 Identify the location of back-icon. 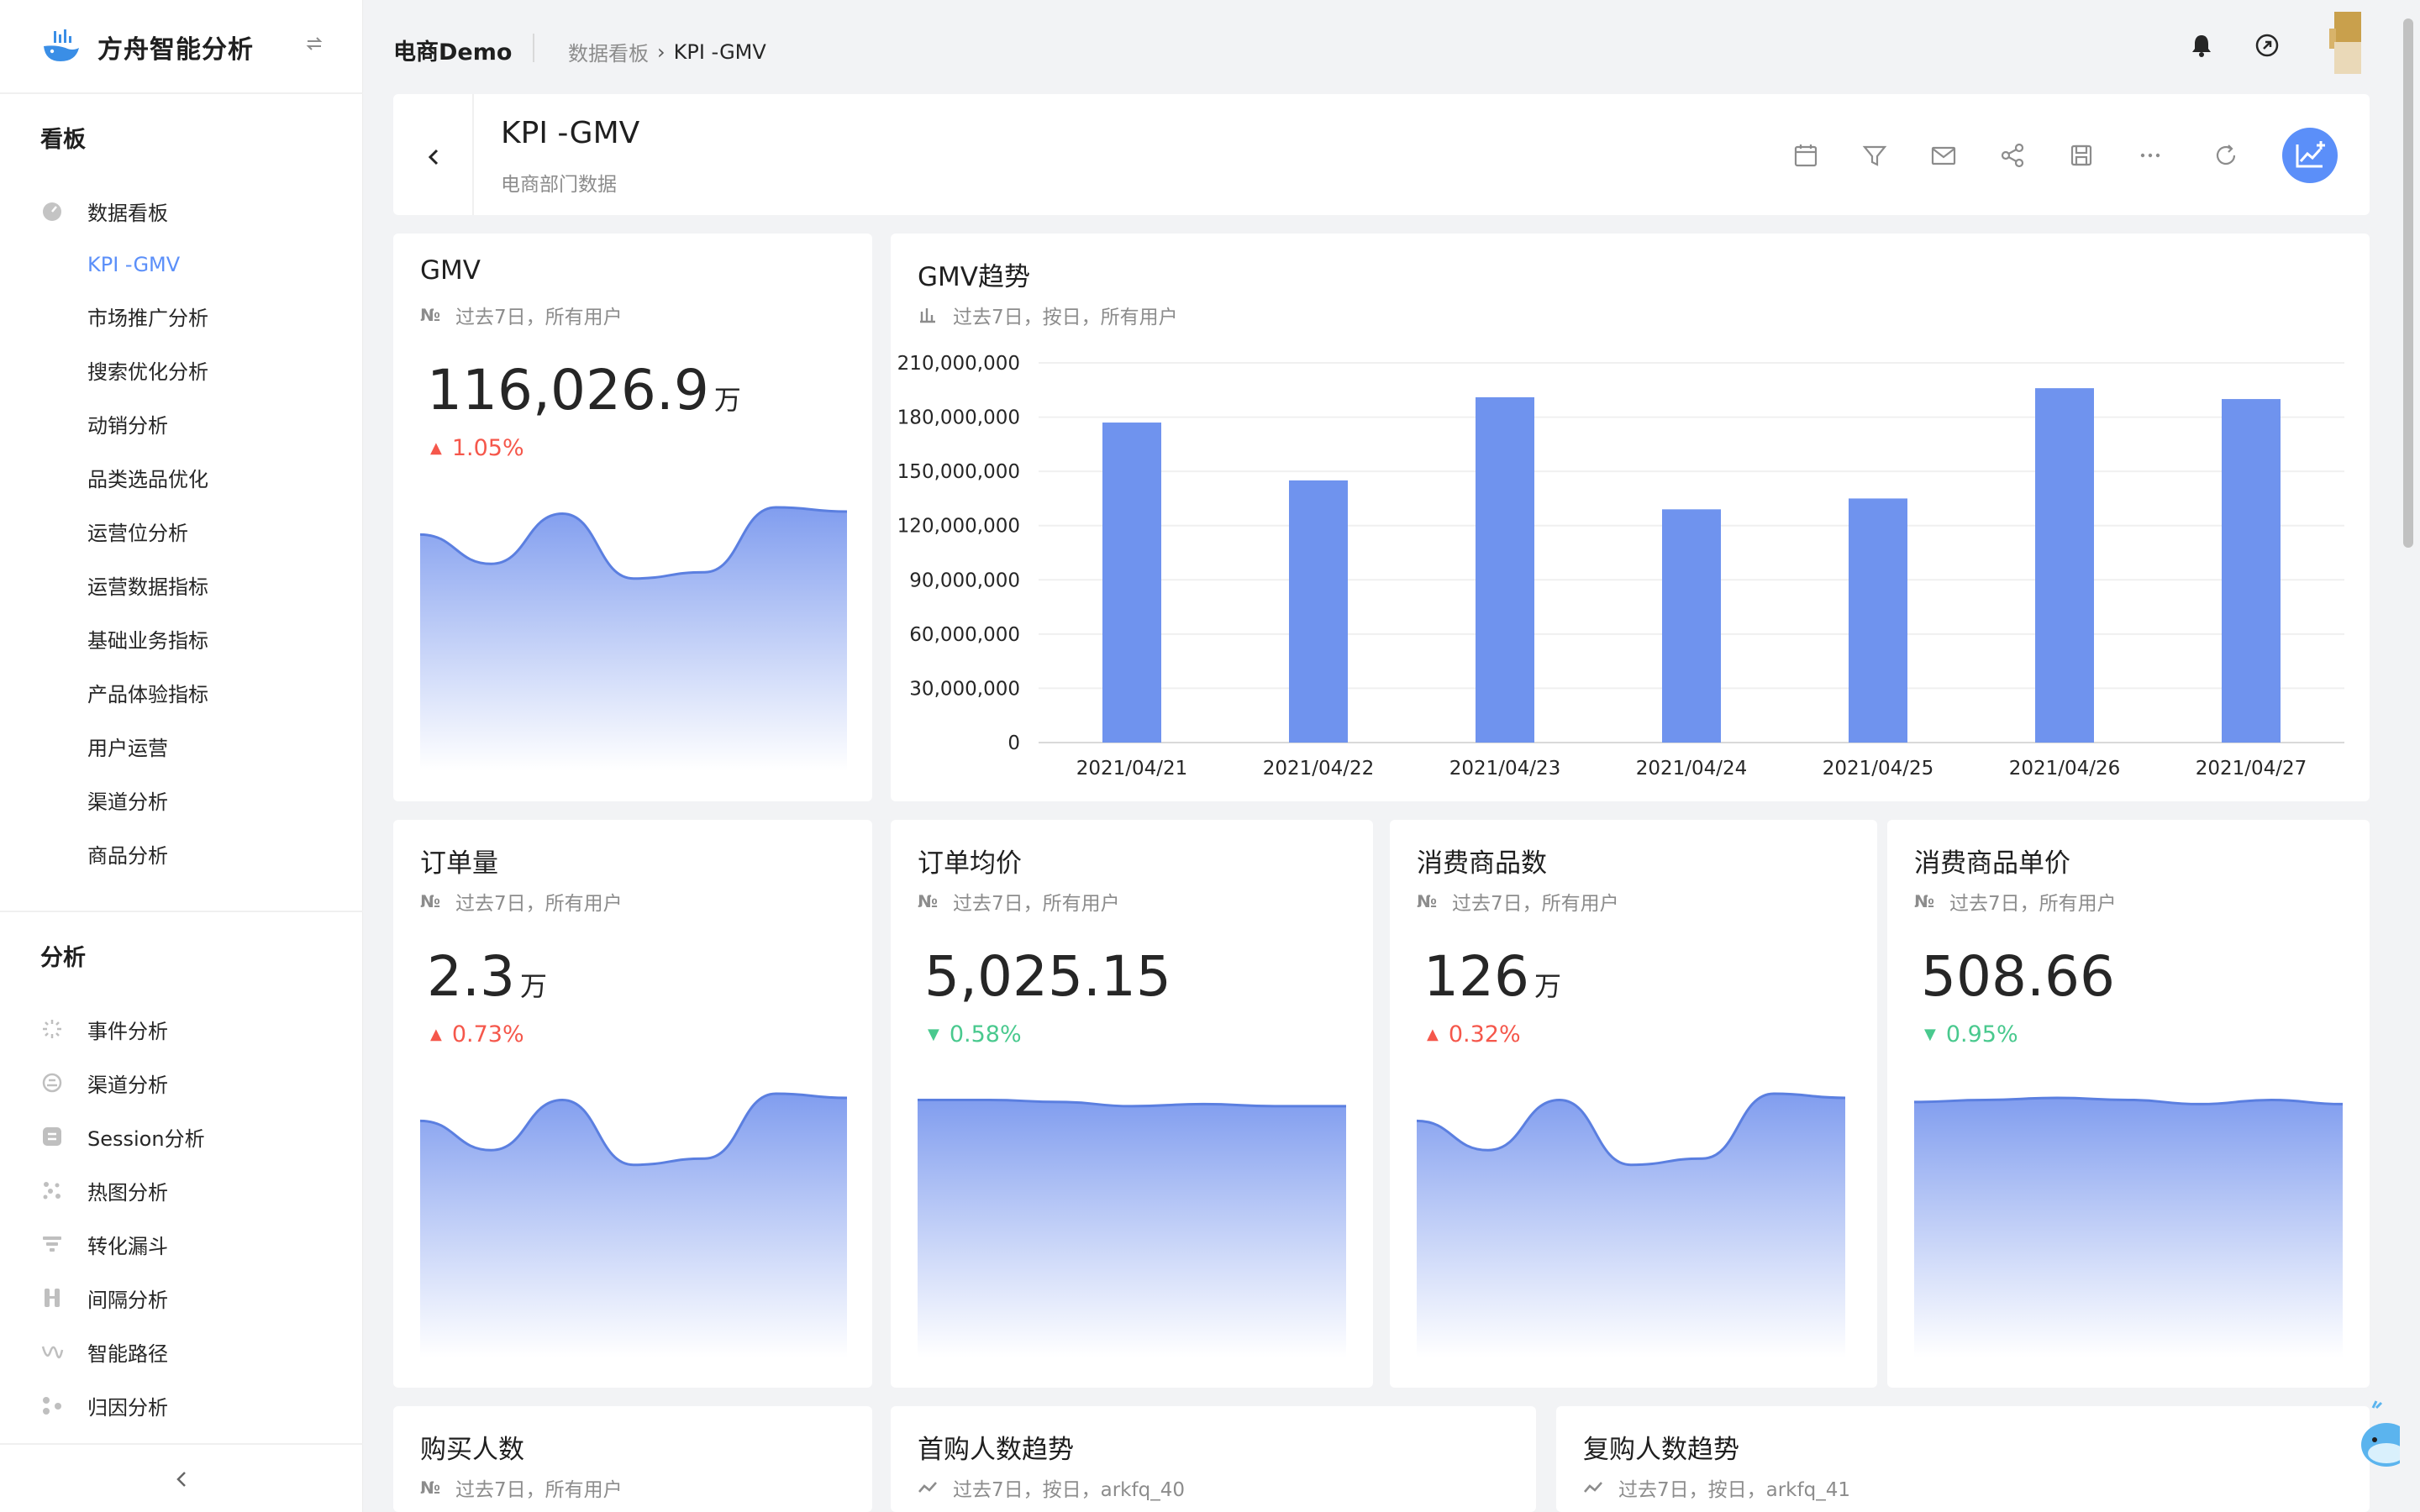
(434, 157).